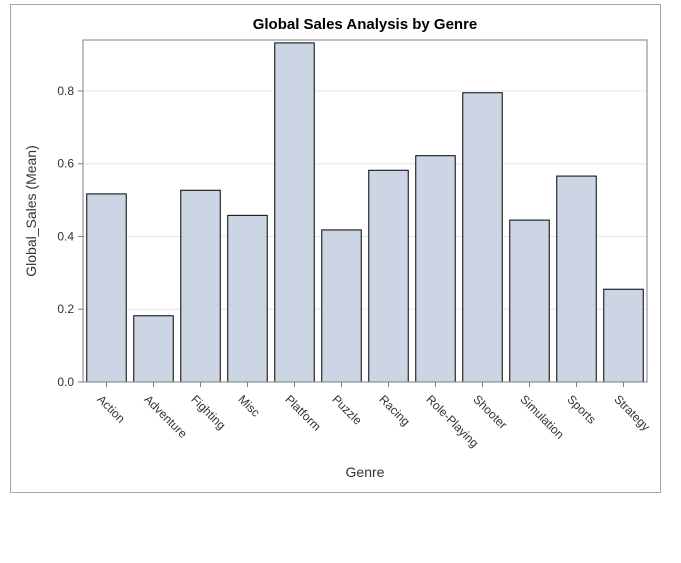 The width and height of the screenshot is (681, 563). I want to click on y-axis-label: Global_Sales (Mean), so click(31, 211).